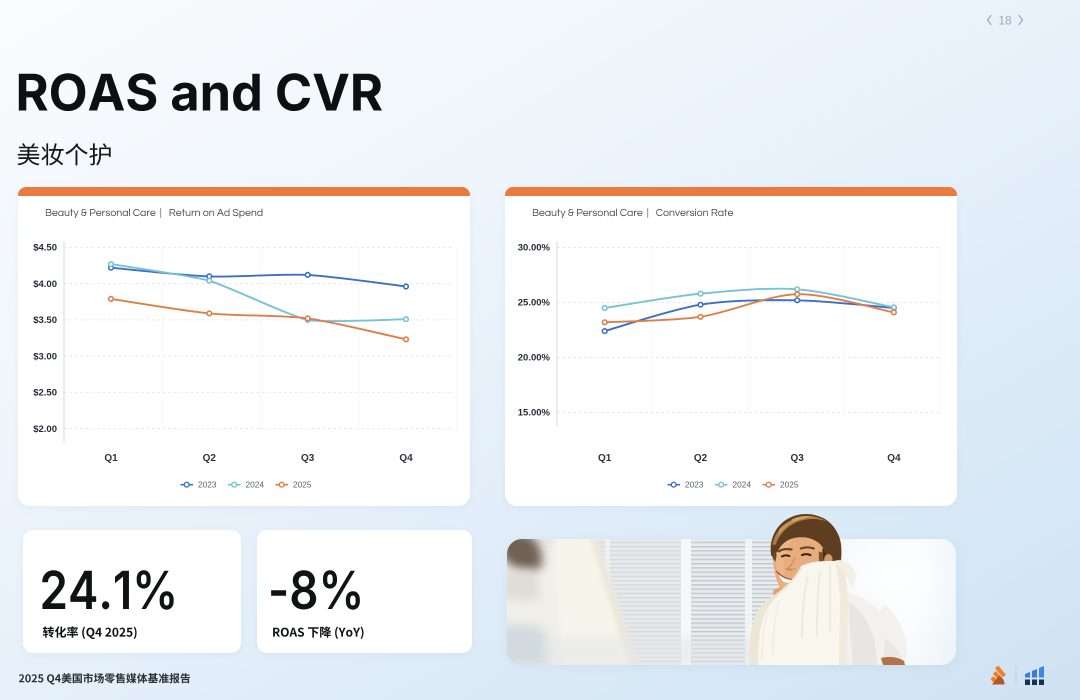 This screenshot has height=700, width=1080. Describe the element at coordinates (45, 356) in the screenshot. I see `svg-text: $3.00` at that location.